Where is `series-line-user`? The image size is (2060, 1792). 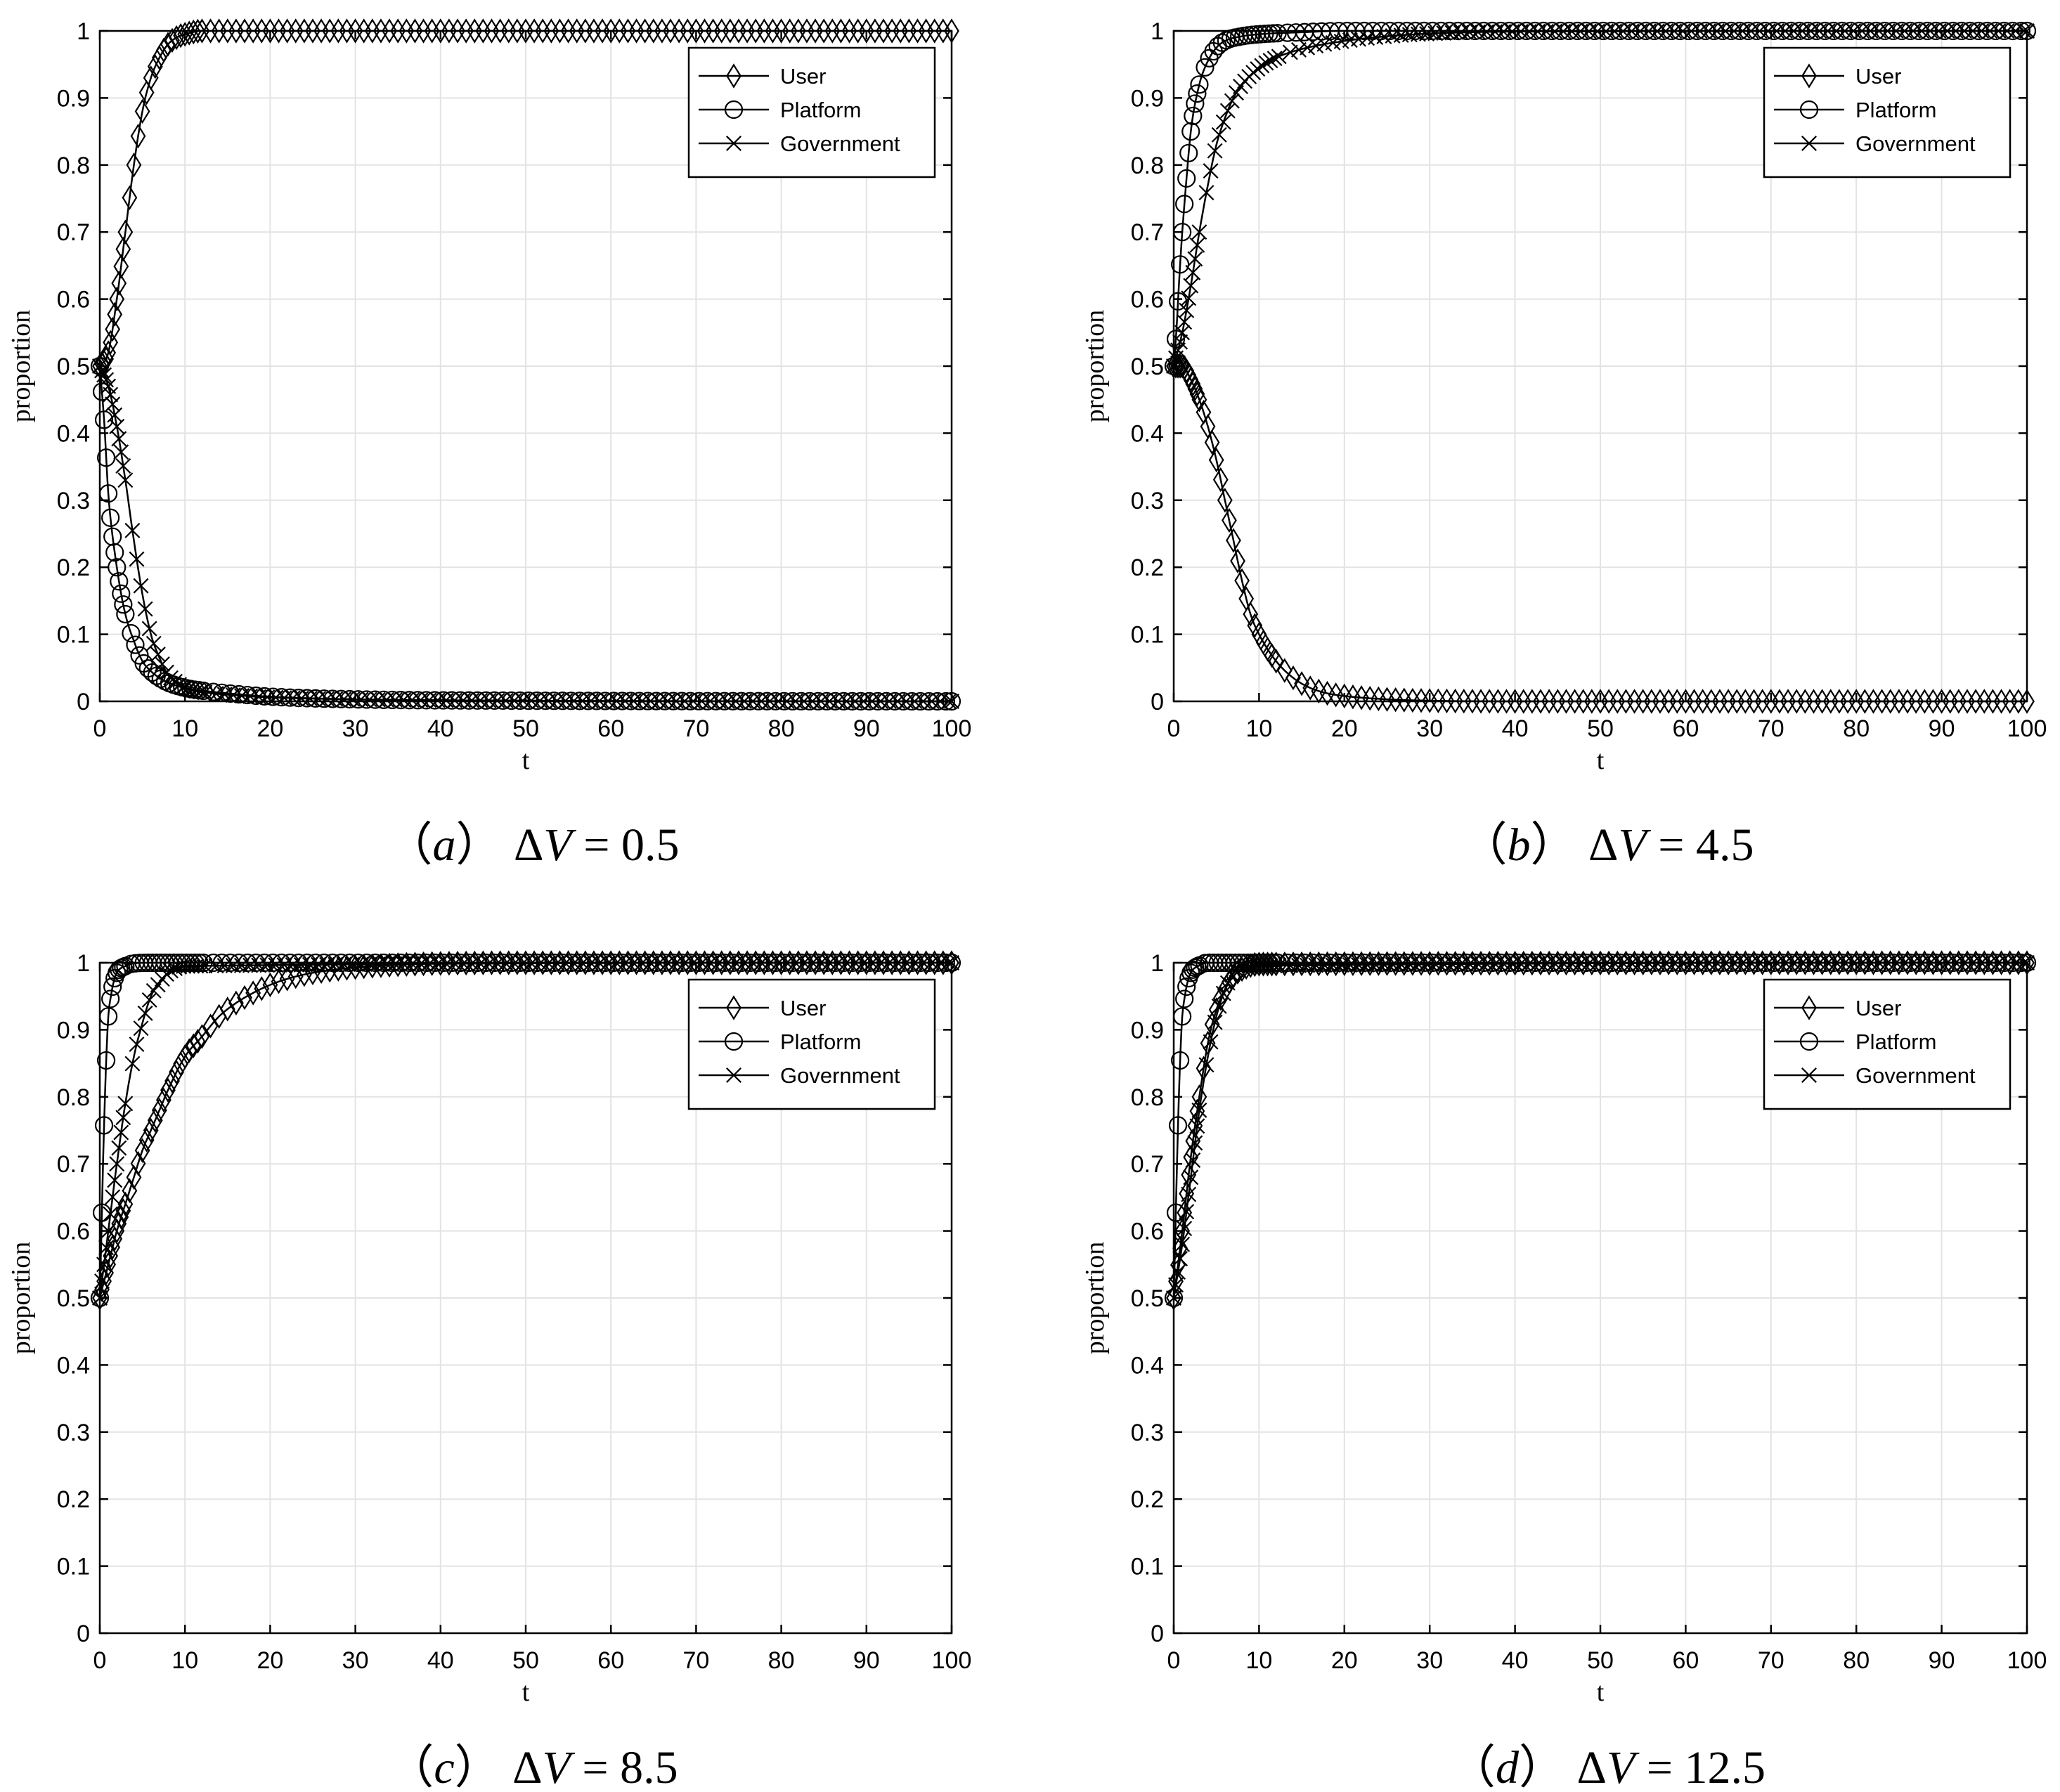
series-line-user is located at coordinates (525, 199).